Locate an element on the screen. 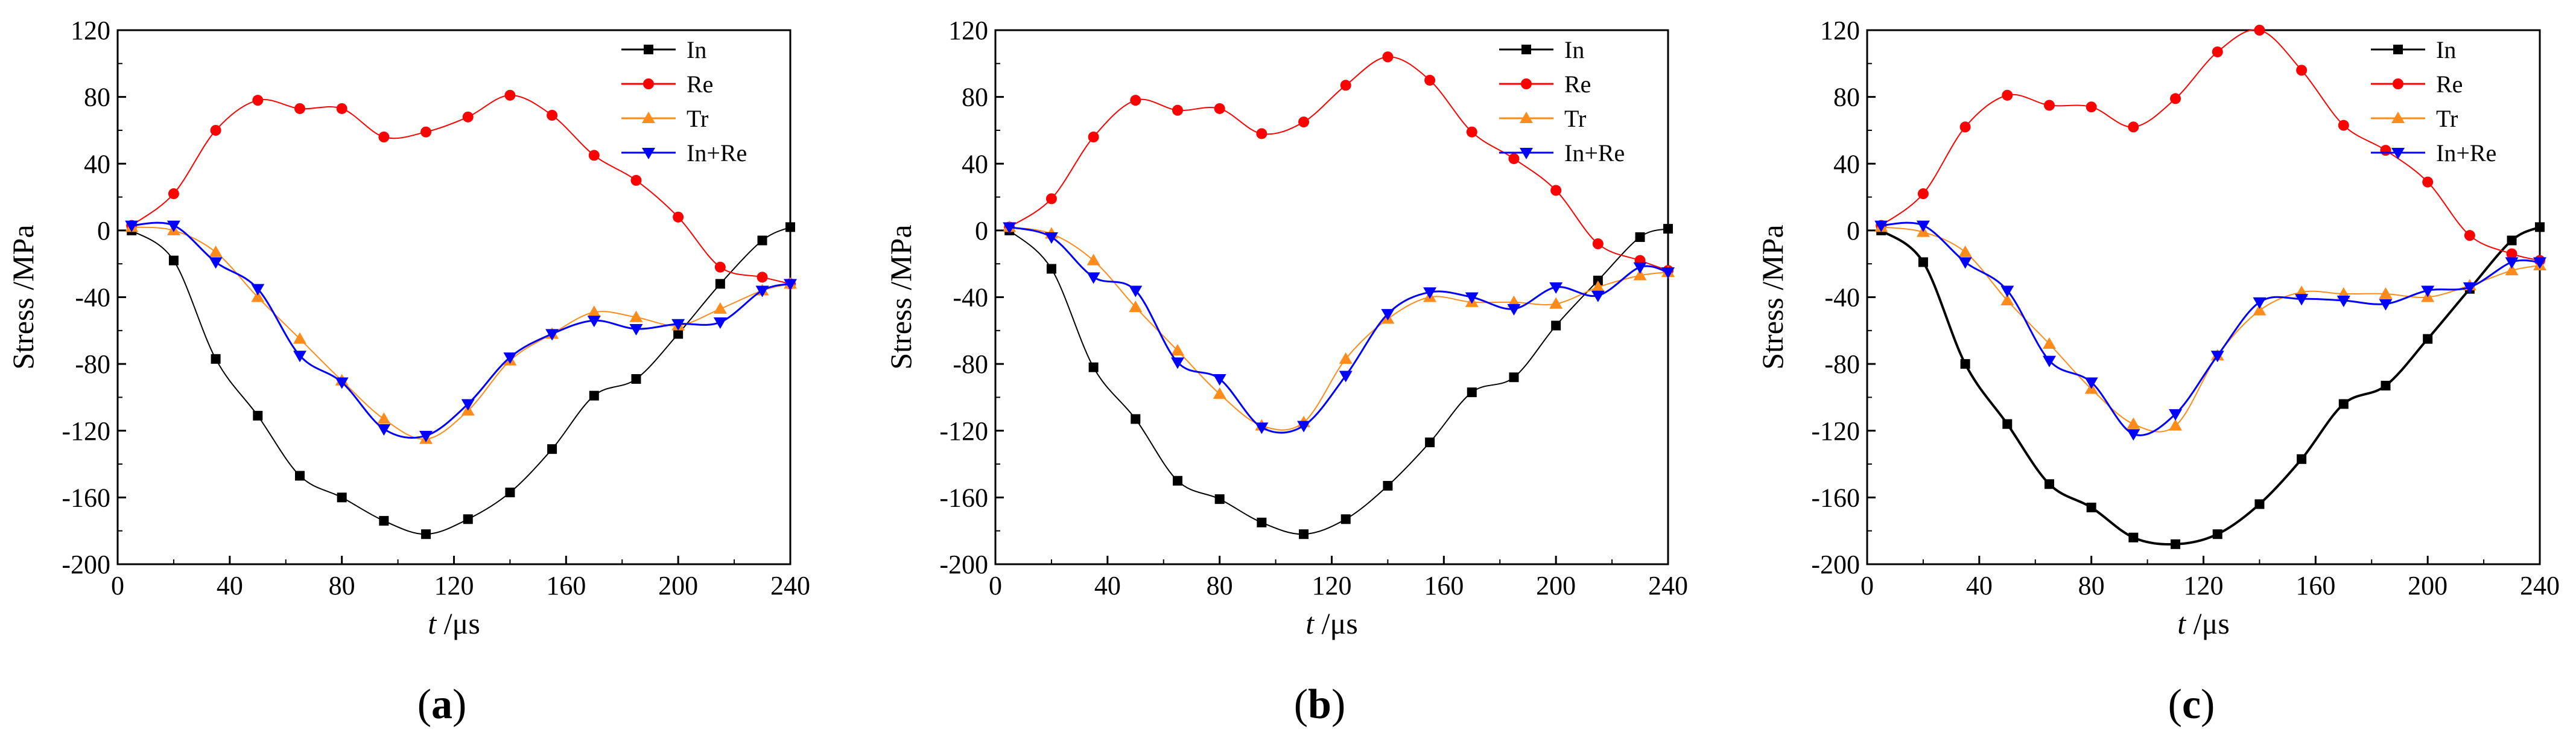  legend-label: In+Re is located at coordinates (1594, 153).